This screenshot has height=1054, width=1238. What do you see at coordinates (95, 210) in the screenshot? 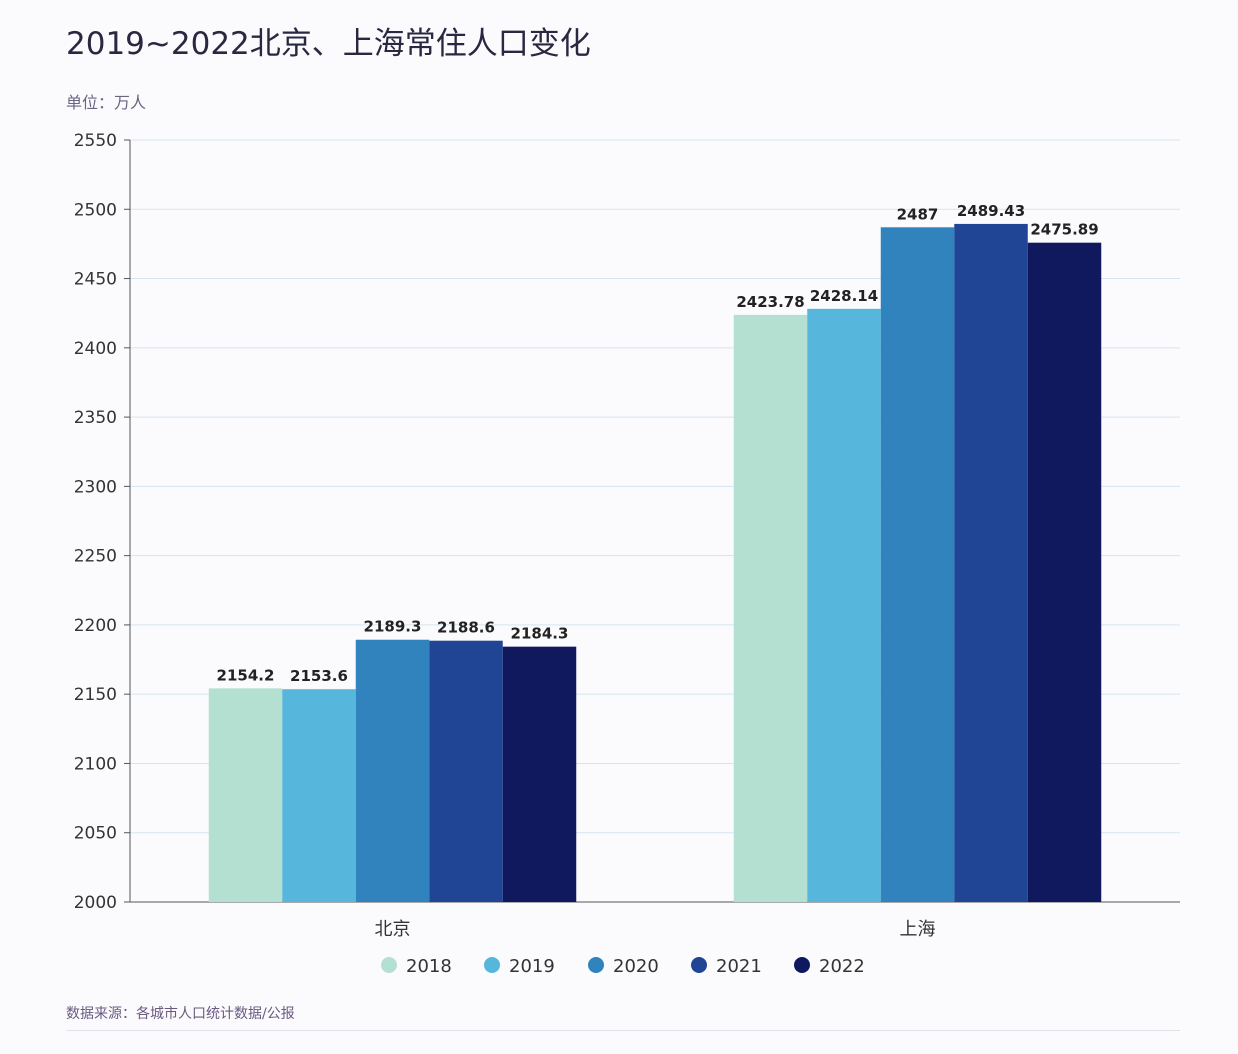
I see `y-tick-label: 2500` at bounding box center [95, 210].